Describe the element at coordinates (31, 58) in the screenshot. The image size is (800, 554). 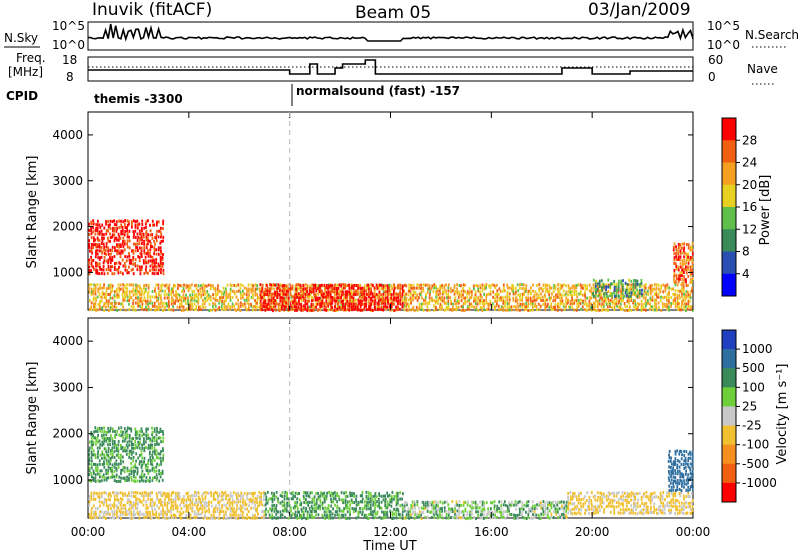
I see `freq-label: Freq.` at that location.